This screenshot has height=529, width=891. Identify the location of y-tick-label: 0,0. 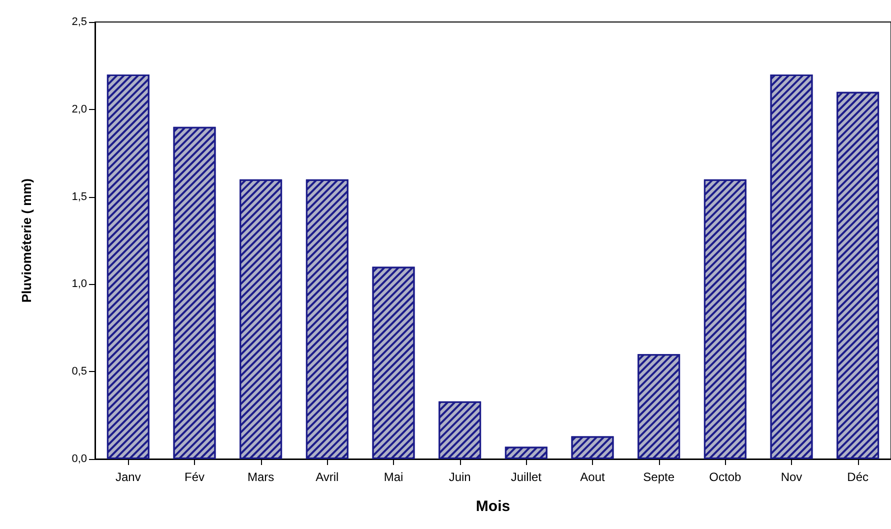
(79, 459).